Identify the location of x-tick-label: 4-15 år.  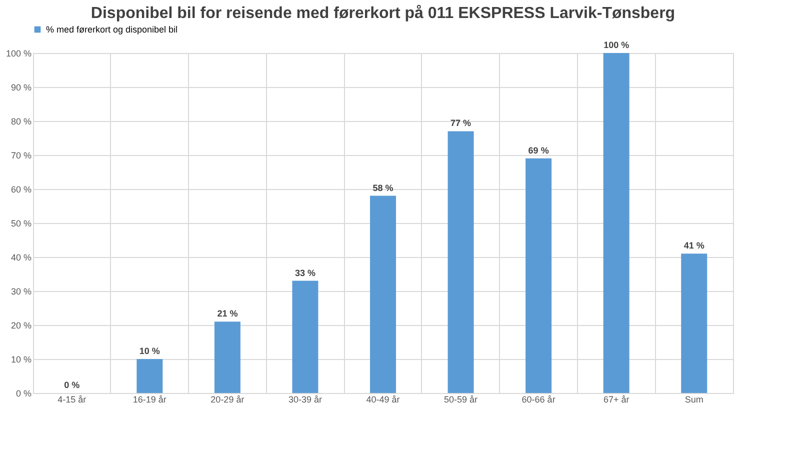
(72, 399).